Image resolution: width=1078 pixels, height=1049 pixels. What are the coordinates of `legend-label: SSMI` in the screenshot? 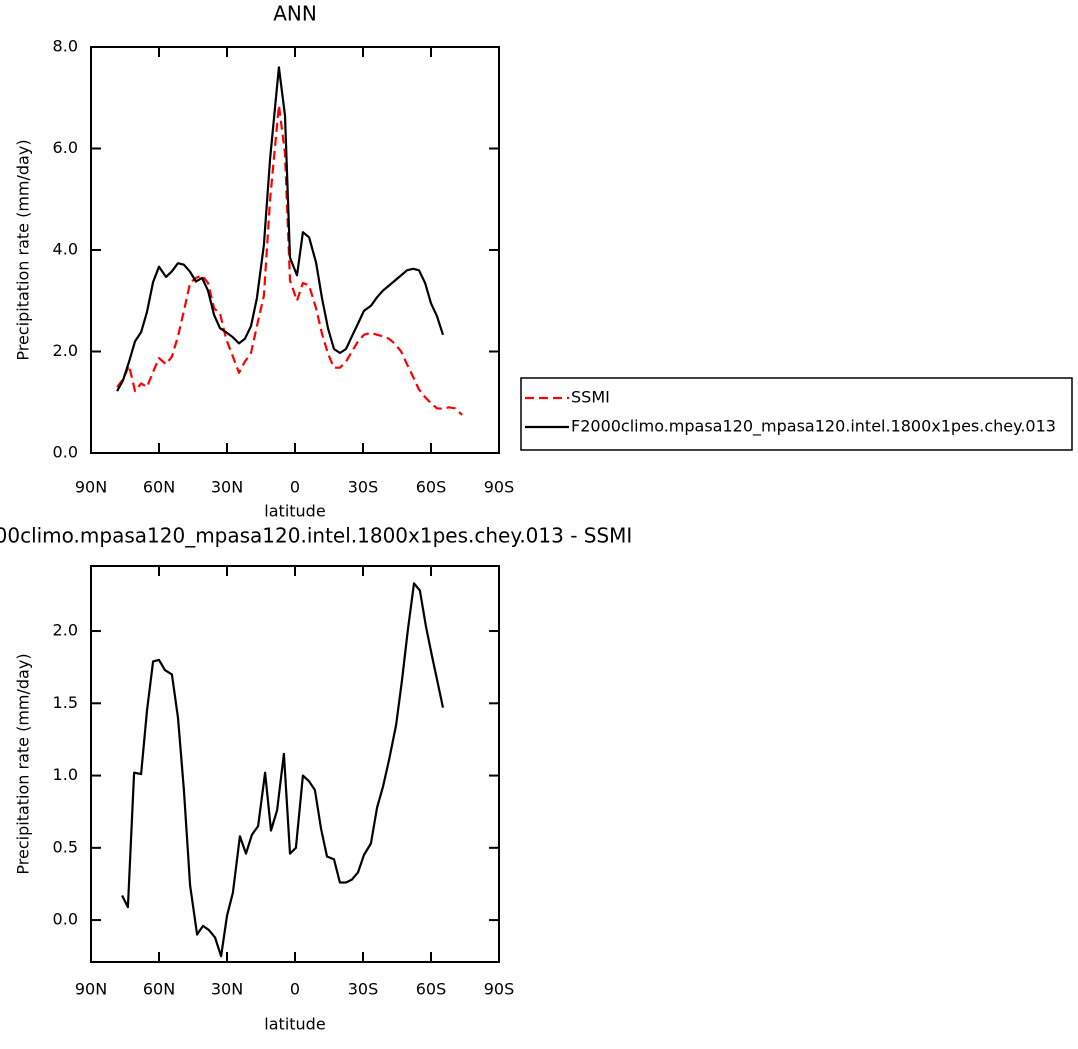 It's located at (590, 397).